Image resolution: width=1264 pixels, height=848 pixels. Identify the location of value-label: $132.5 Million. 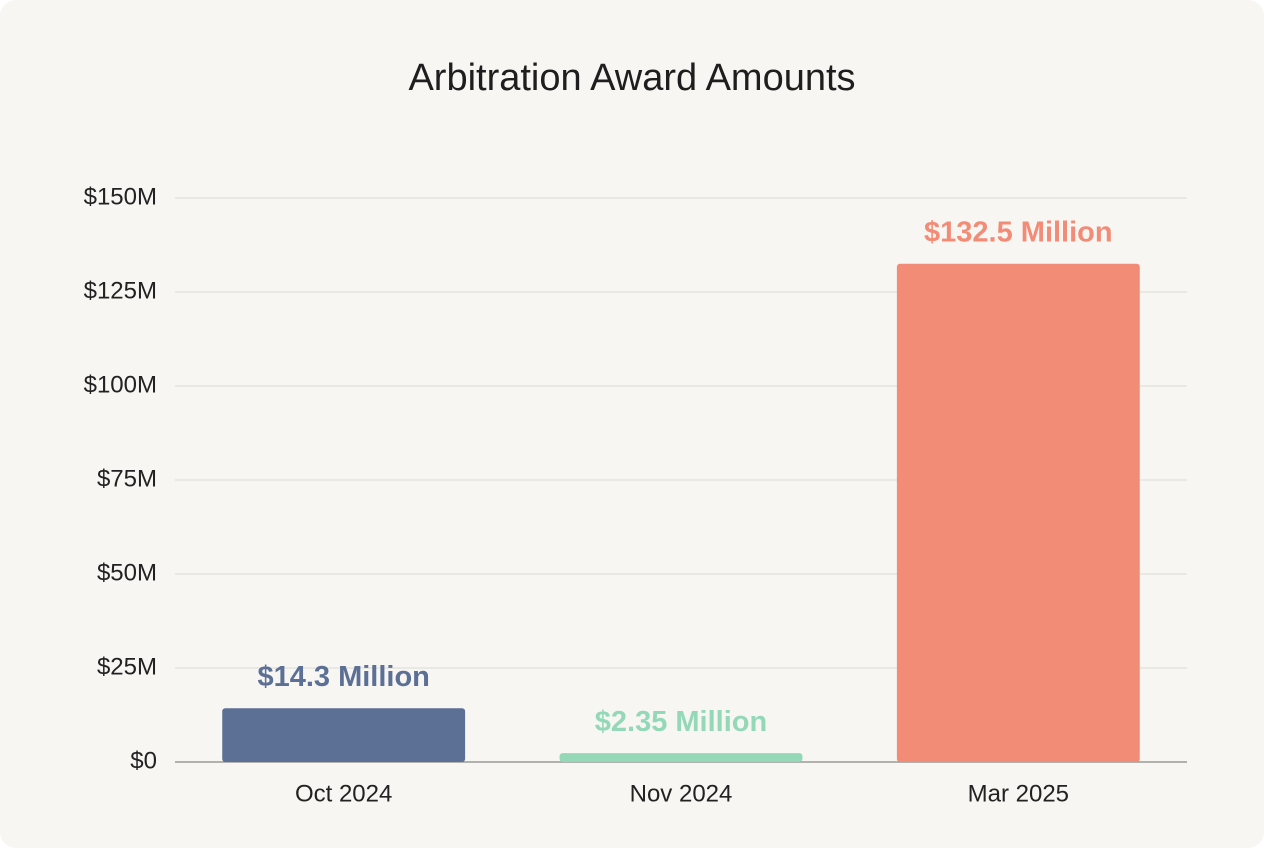
(1018, 232).